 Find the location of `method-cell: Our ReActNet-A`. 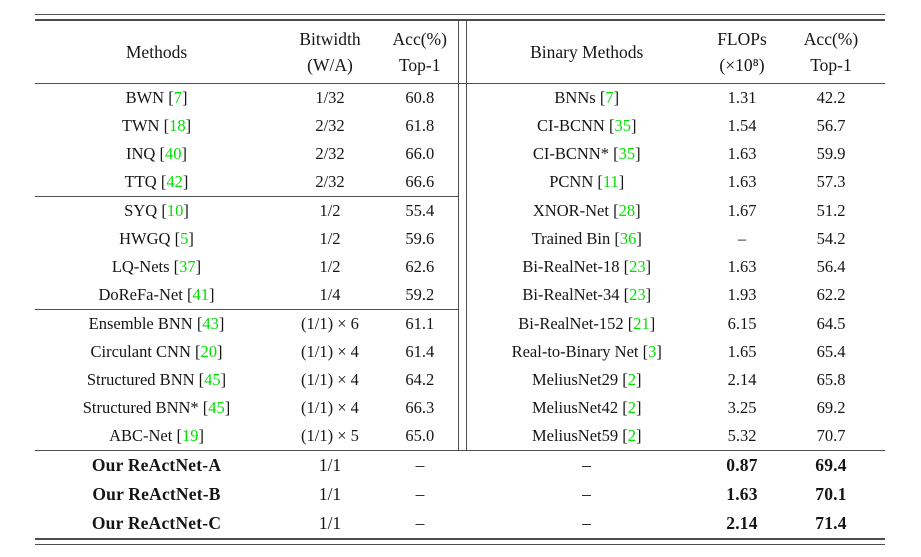

method-cell: Our ReActNet-A is located at coordinates (156, 465).